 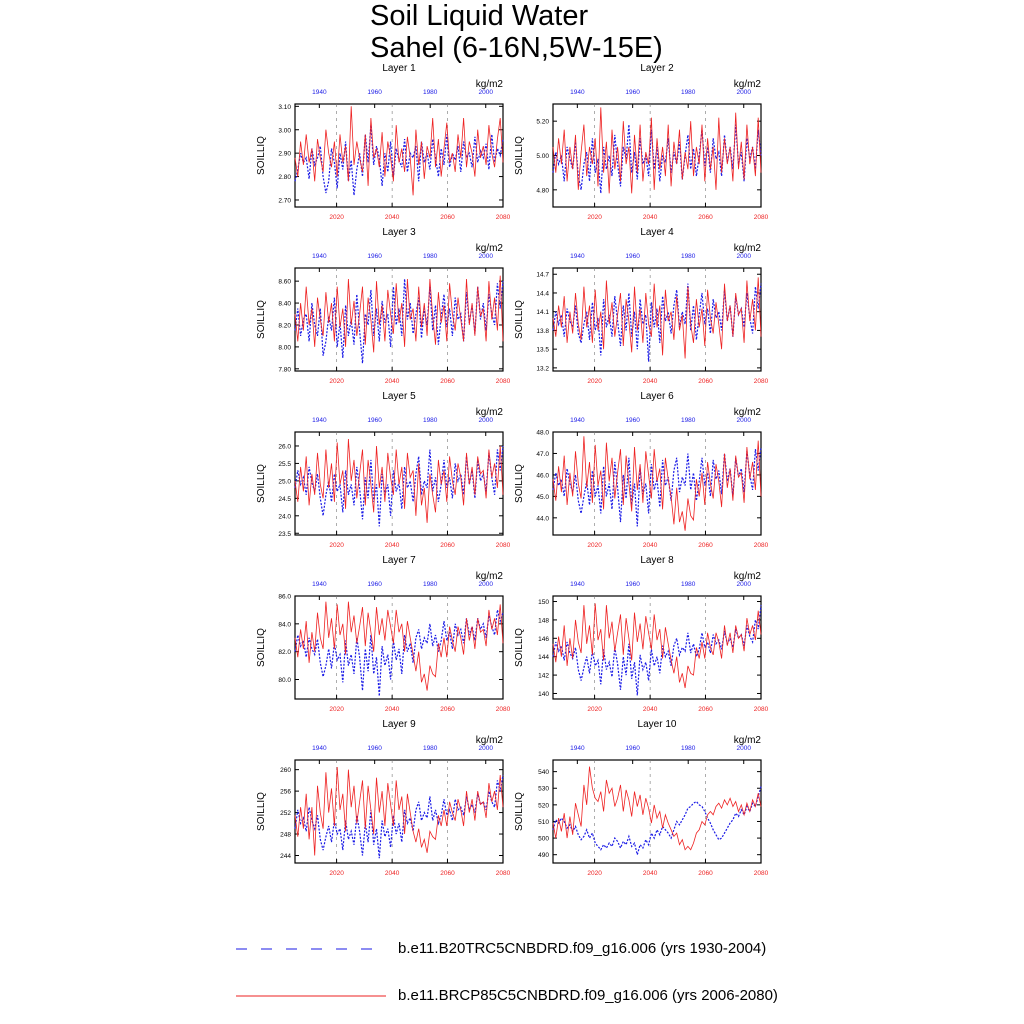 I want to click on y-tick-label: 44.0, so click(x=542, y=518).